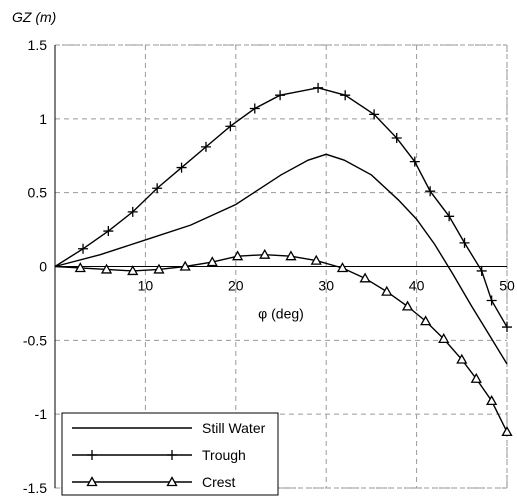  Describe the element at coordinates (38, 193) in the screenshot. I see `y-tick-label: 0.5` at that location.